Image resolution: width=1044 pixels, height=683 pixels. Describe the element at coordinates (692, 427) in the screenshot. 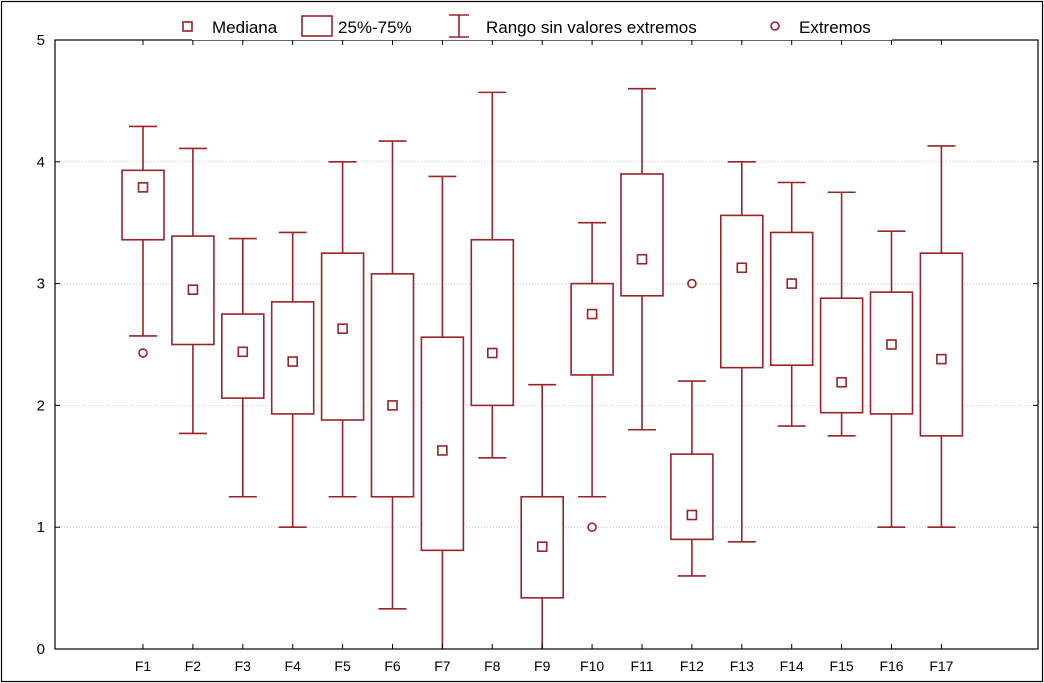

I see `box-group-f12` at that location.